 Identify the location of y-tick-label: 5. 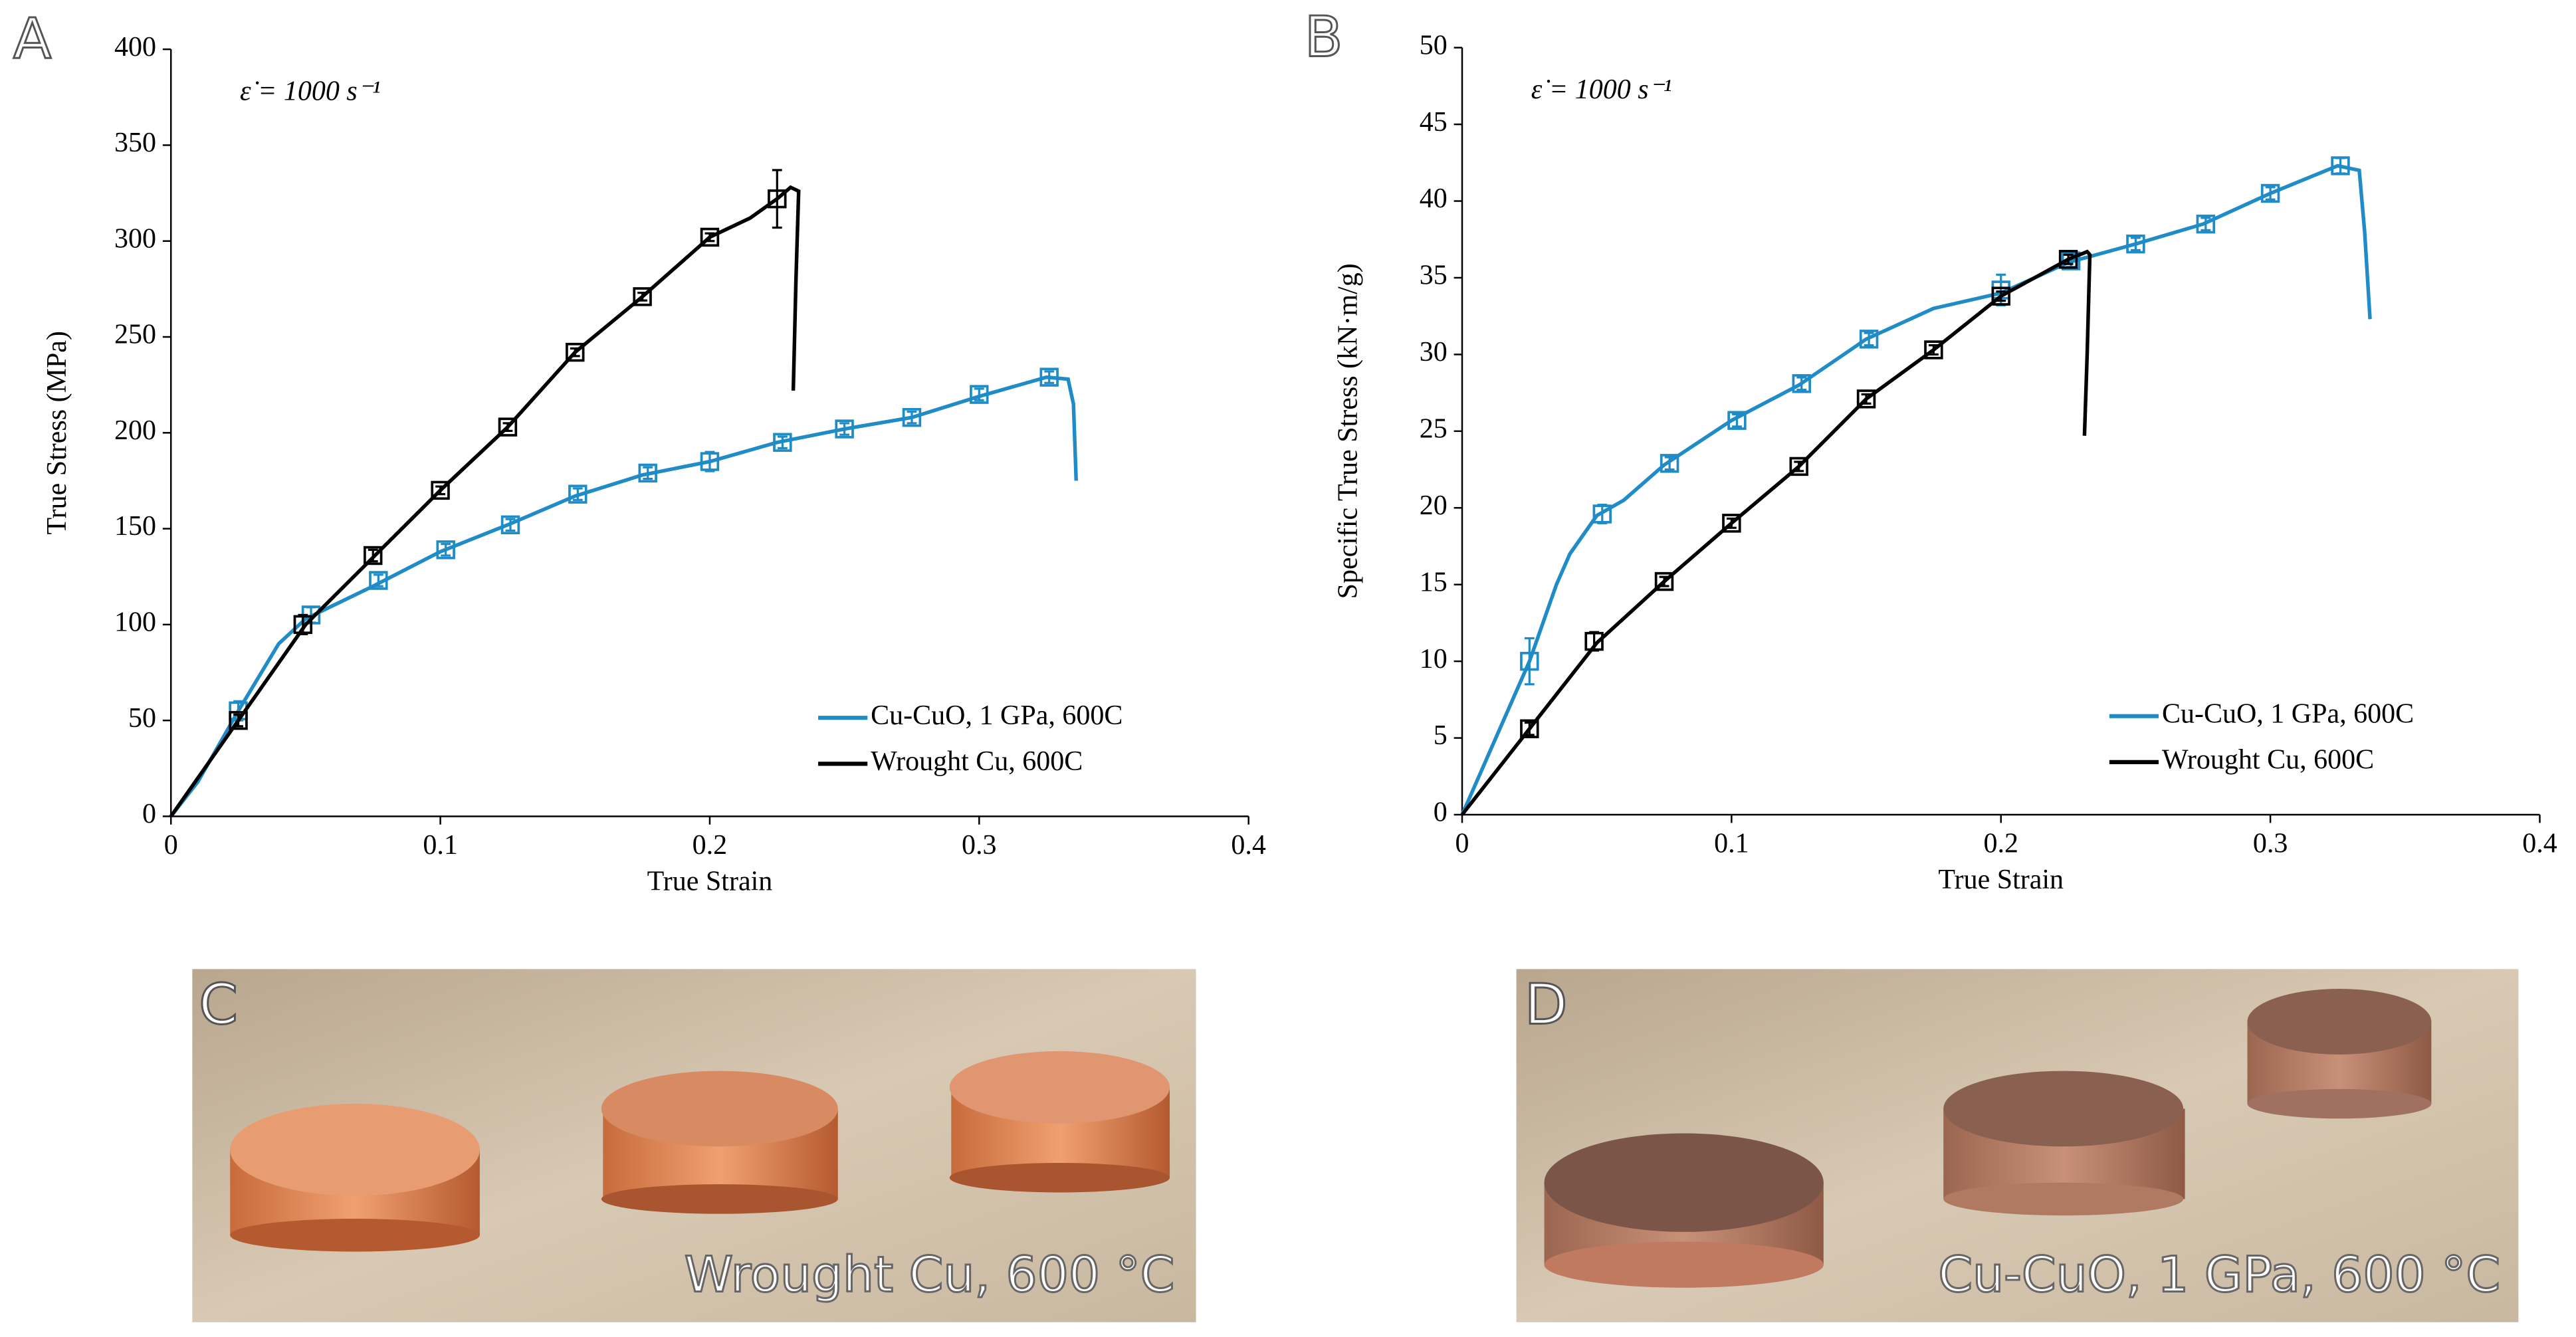
(1441, 735).